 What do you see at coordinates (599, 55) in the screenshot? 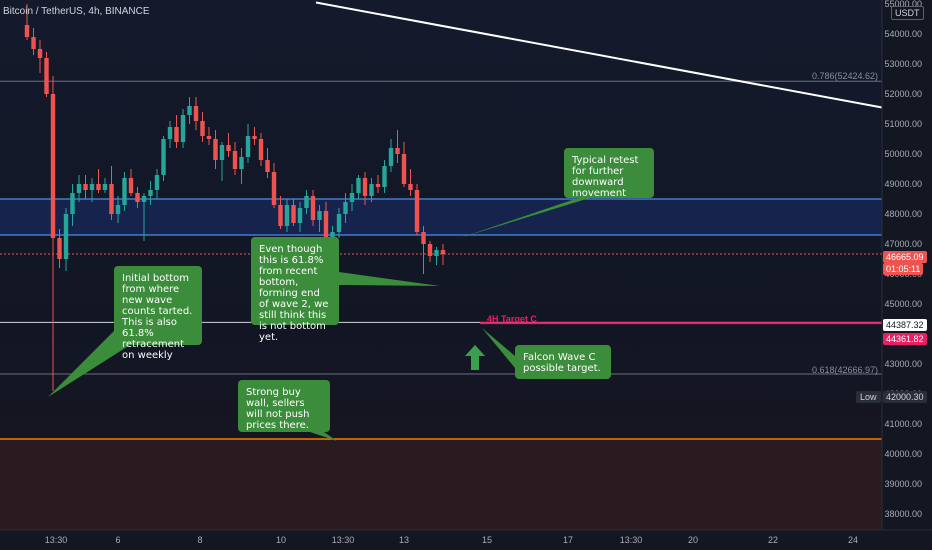
I see `trendline` at bounding box center [599, 55].